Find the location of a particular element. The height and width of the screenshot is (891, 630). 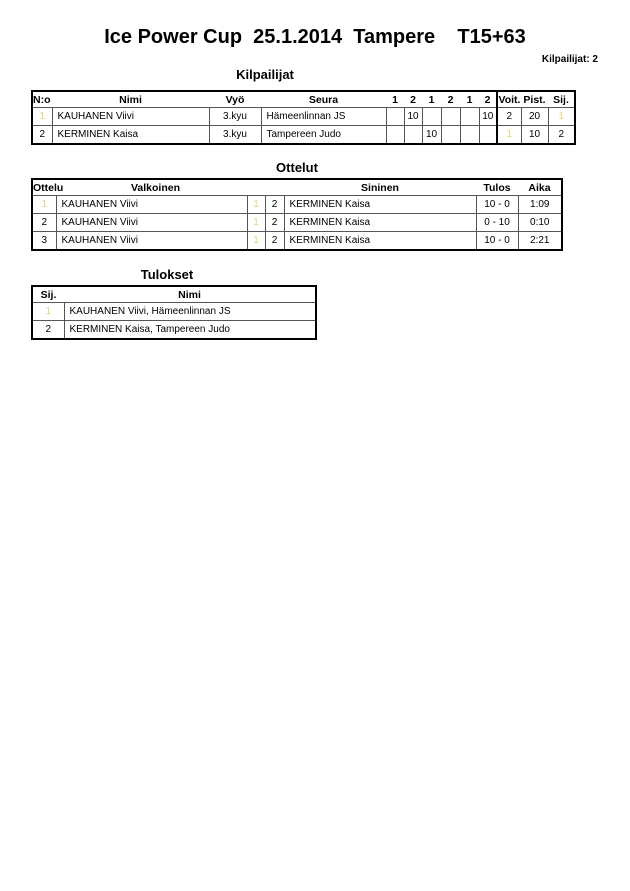

table-row: 2 KERMINEN Kaisa, Tampereen Judo is located at coordinates (174, 330).